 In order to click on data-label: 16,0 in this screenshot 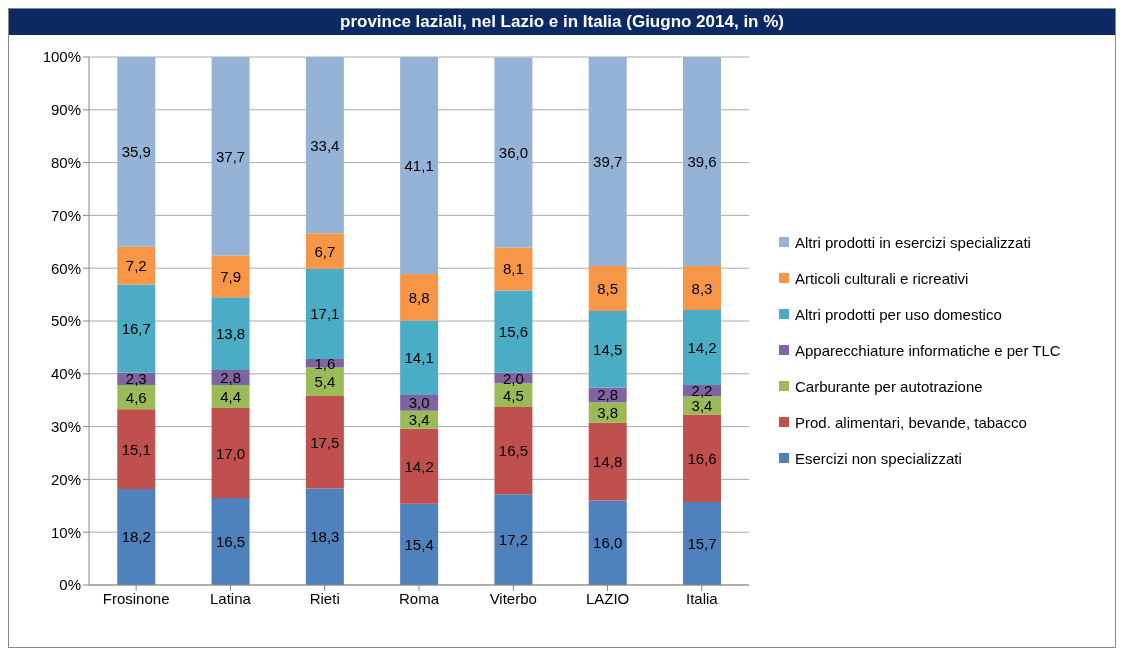, I will do `click(608, 543)`.